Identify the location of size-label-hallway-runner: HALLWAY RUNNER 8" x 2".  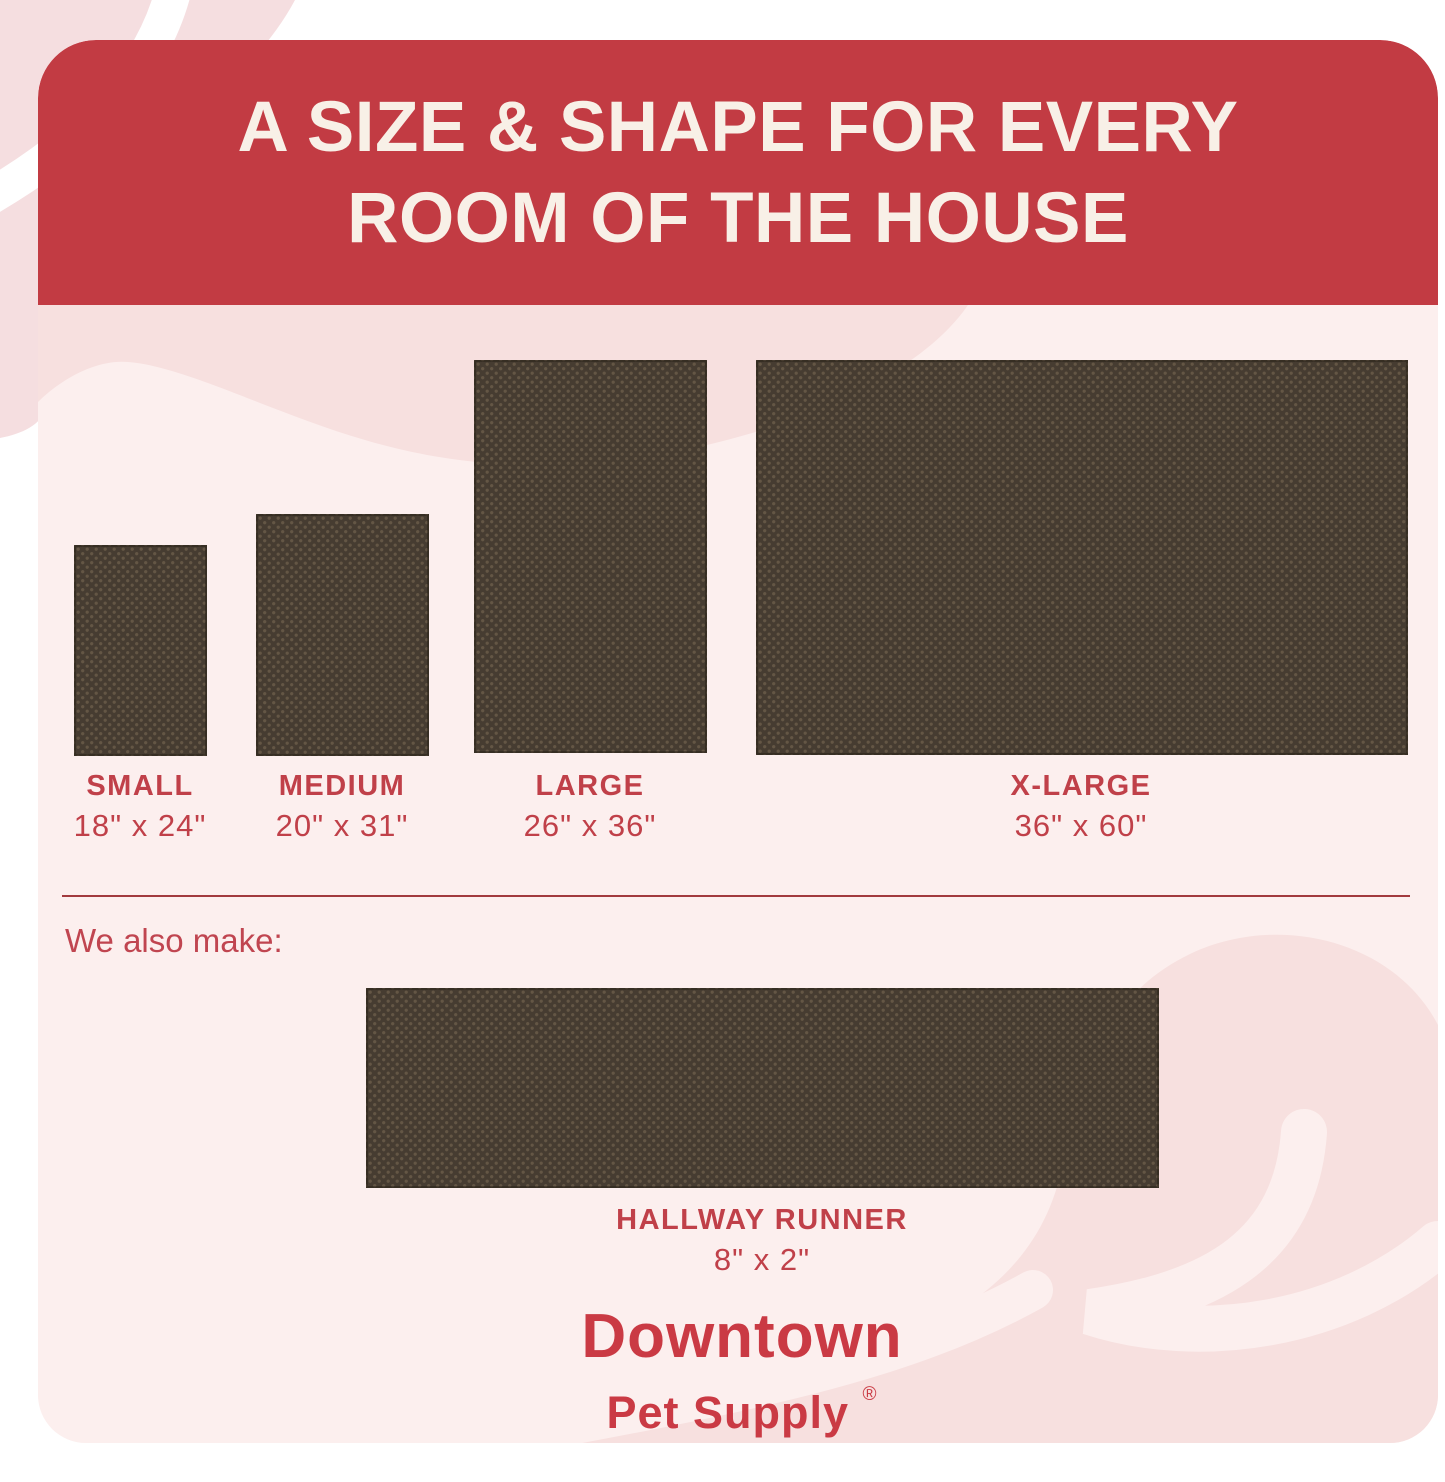
(762, 1240).